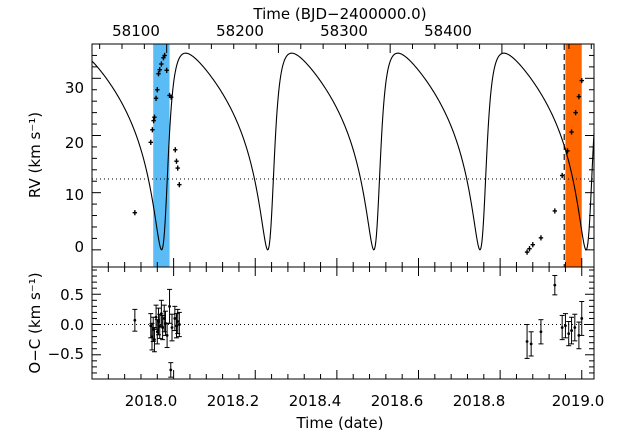 The width and height of the screenshot is (626, 435). I want to click on y-tick-label-10: 10, so click(74, 195).